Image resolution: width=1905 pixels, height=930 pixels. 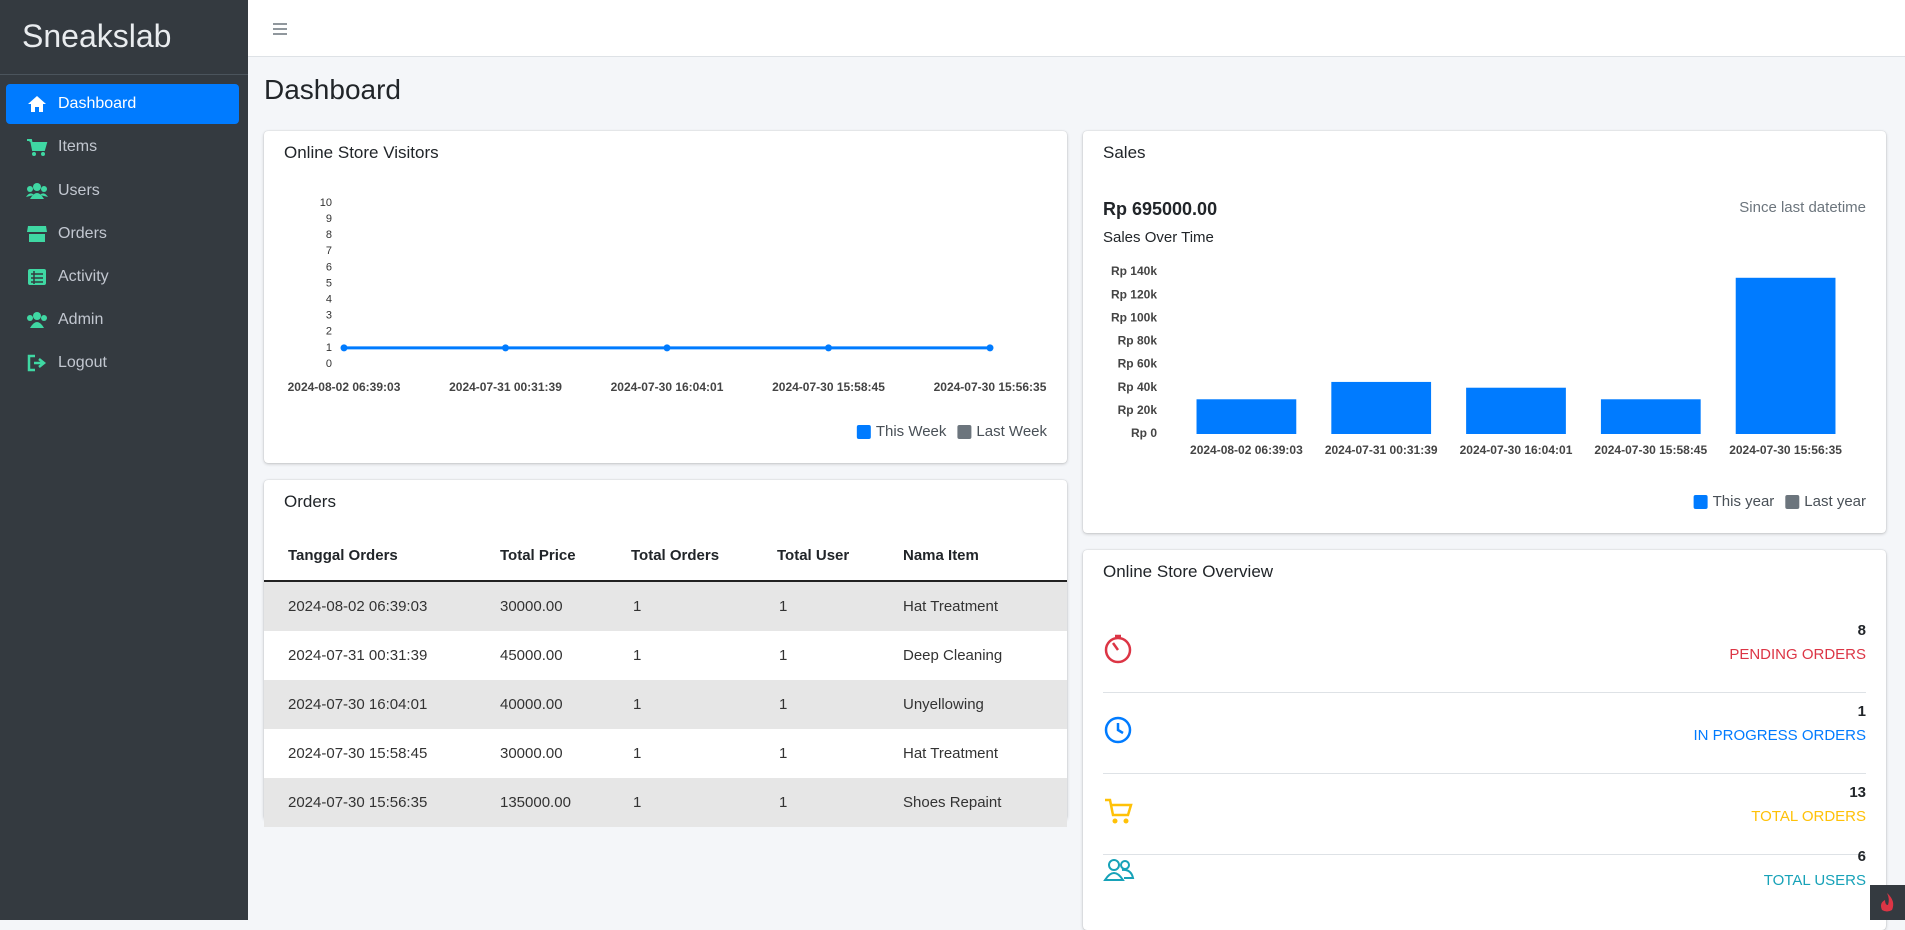 I want to click on legend-label: This year, so click(x=1744, y=501).